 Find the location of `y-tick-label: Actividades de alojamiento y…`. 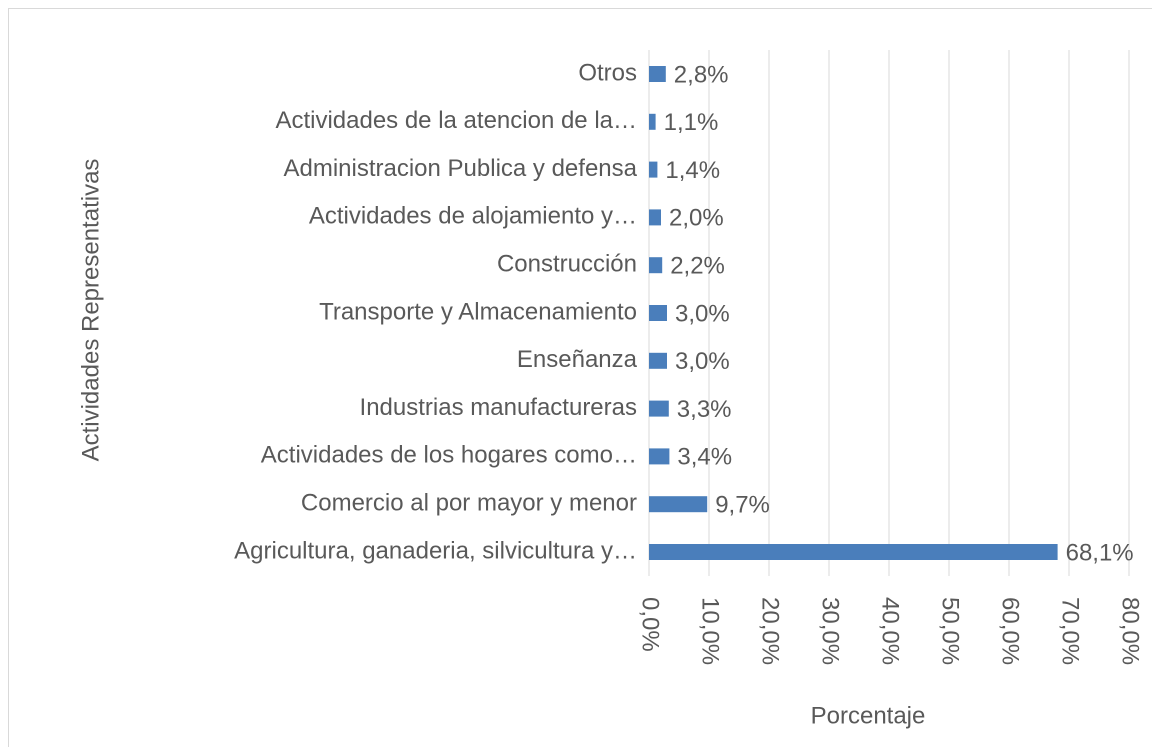

y-tick-label: Actividades de alojamiento y… is located at coordinates (473, 216).